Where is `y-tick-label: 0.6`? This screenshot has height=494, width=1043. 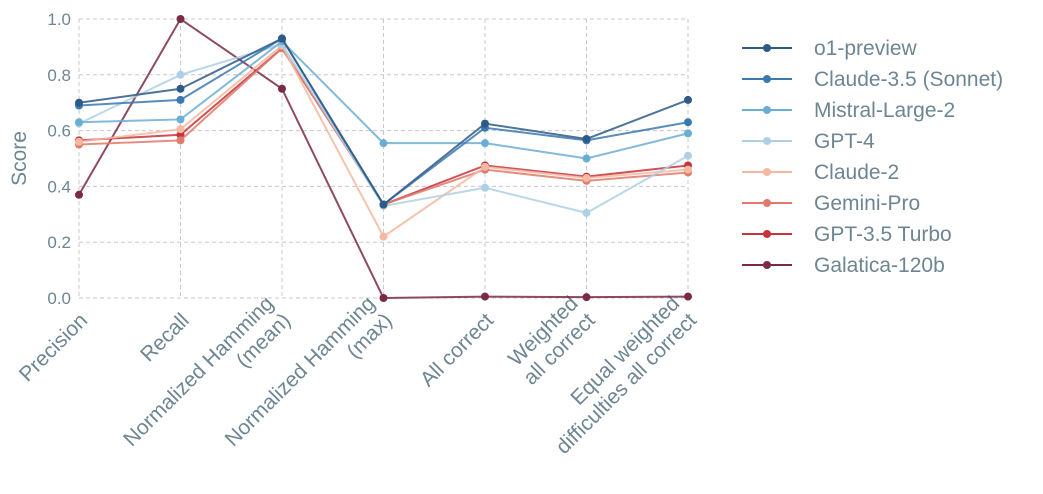
y-tick-label: 0.6 is located at coordinates (59, 131).